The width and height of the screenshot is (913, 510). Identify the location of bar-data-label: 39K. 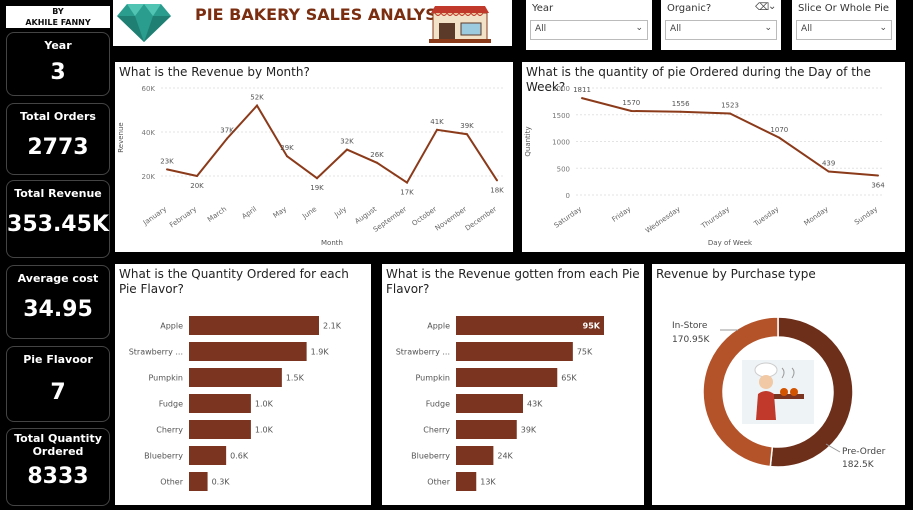
(529, 430).